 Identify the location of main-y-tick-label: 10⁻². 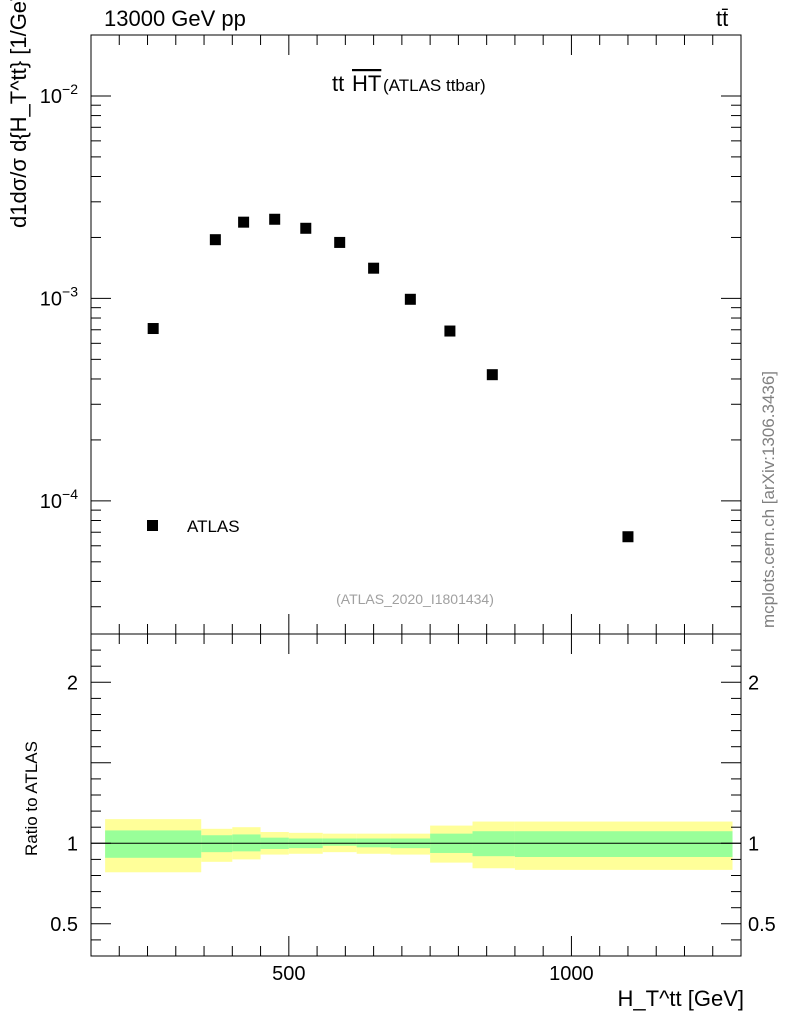
(59, 94).